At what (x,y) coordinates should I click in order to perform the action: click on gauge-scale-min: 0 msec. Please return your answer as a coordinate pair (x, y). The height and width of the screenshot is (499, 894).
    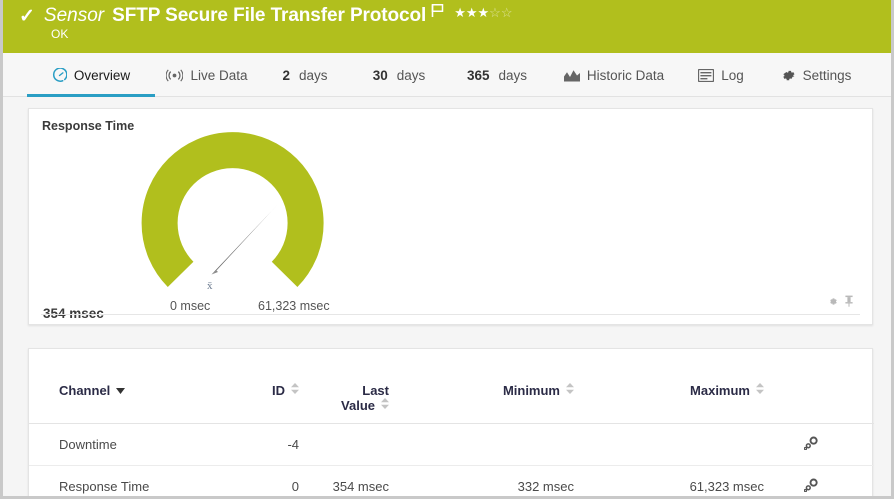
    Looking at the image, I should click on (190, 306).